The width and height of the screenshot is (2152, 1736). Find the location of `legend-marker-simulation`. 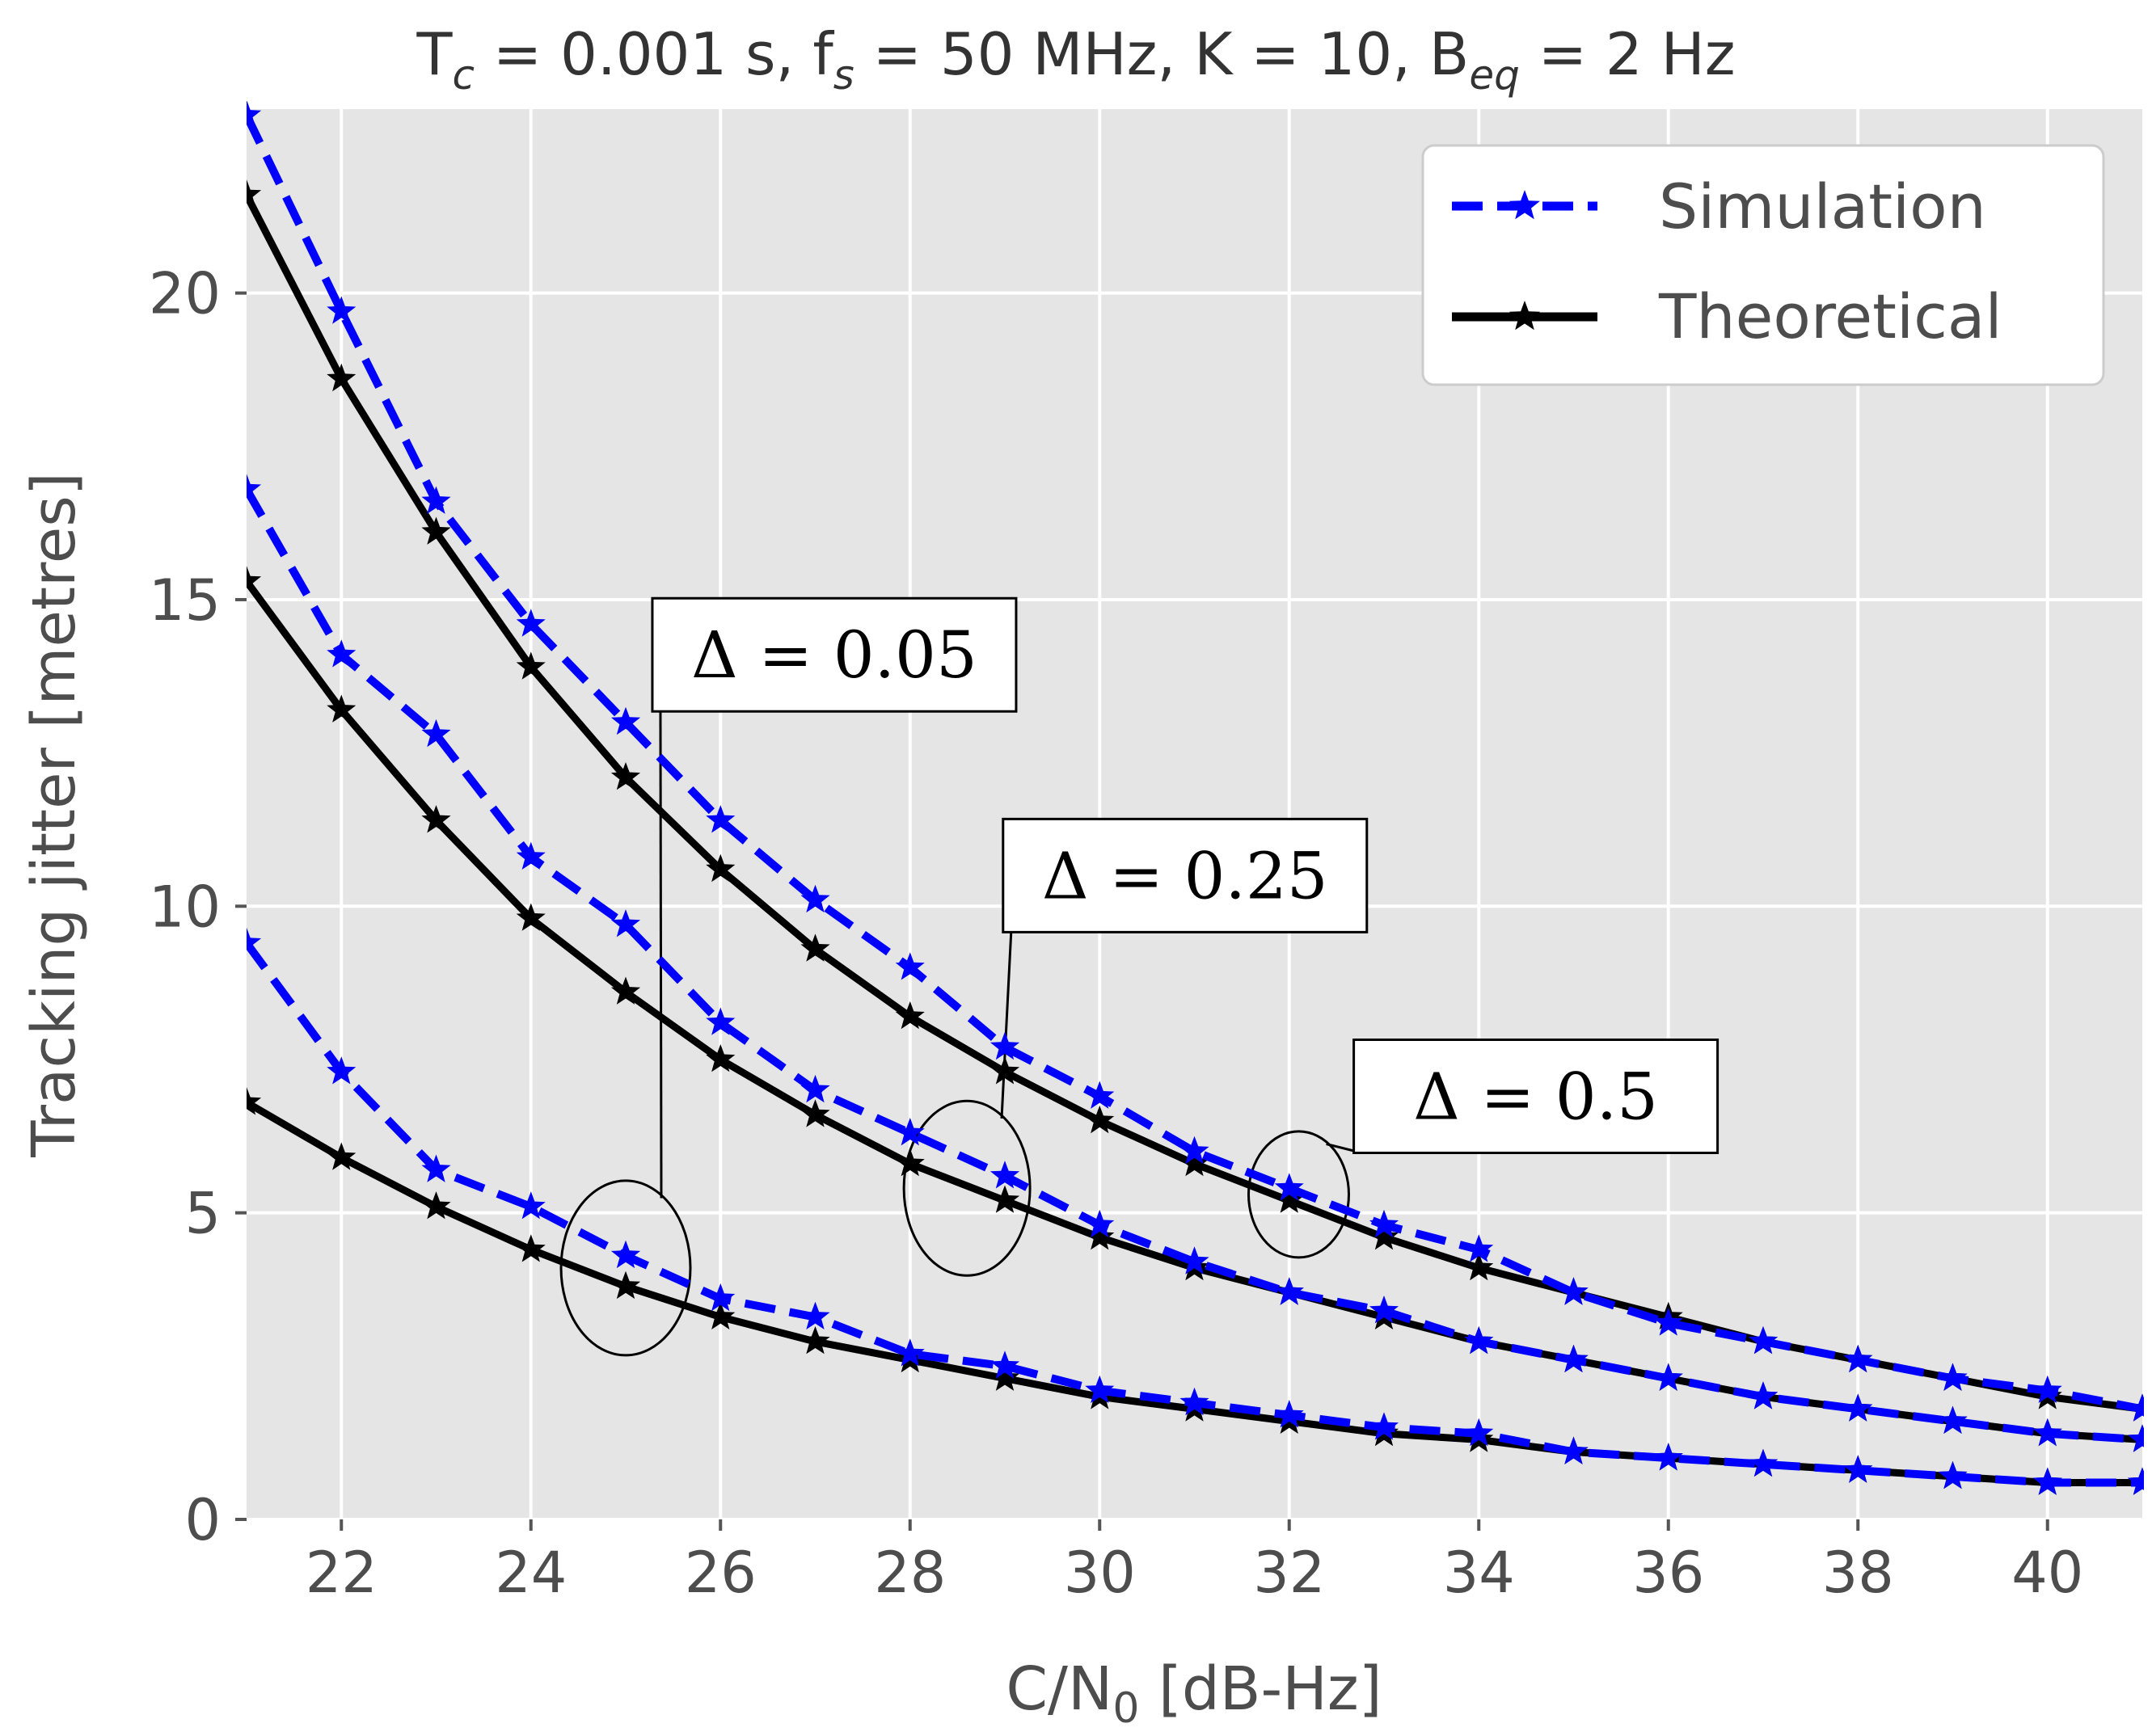

legend-marker-simulation is located at coordinates (1524, 205).